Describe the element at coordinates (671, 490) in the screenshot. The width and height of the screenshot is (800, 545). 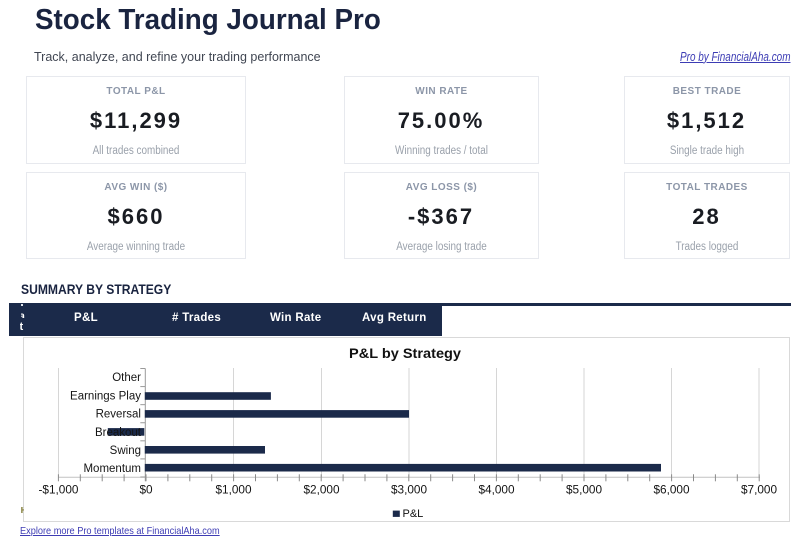
I see `svg-text: $6,000` at that location.